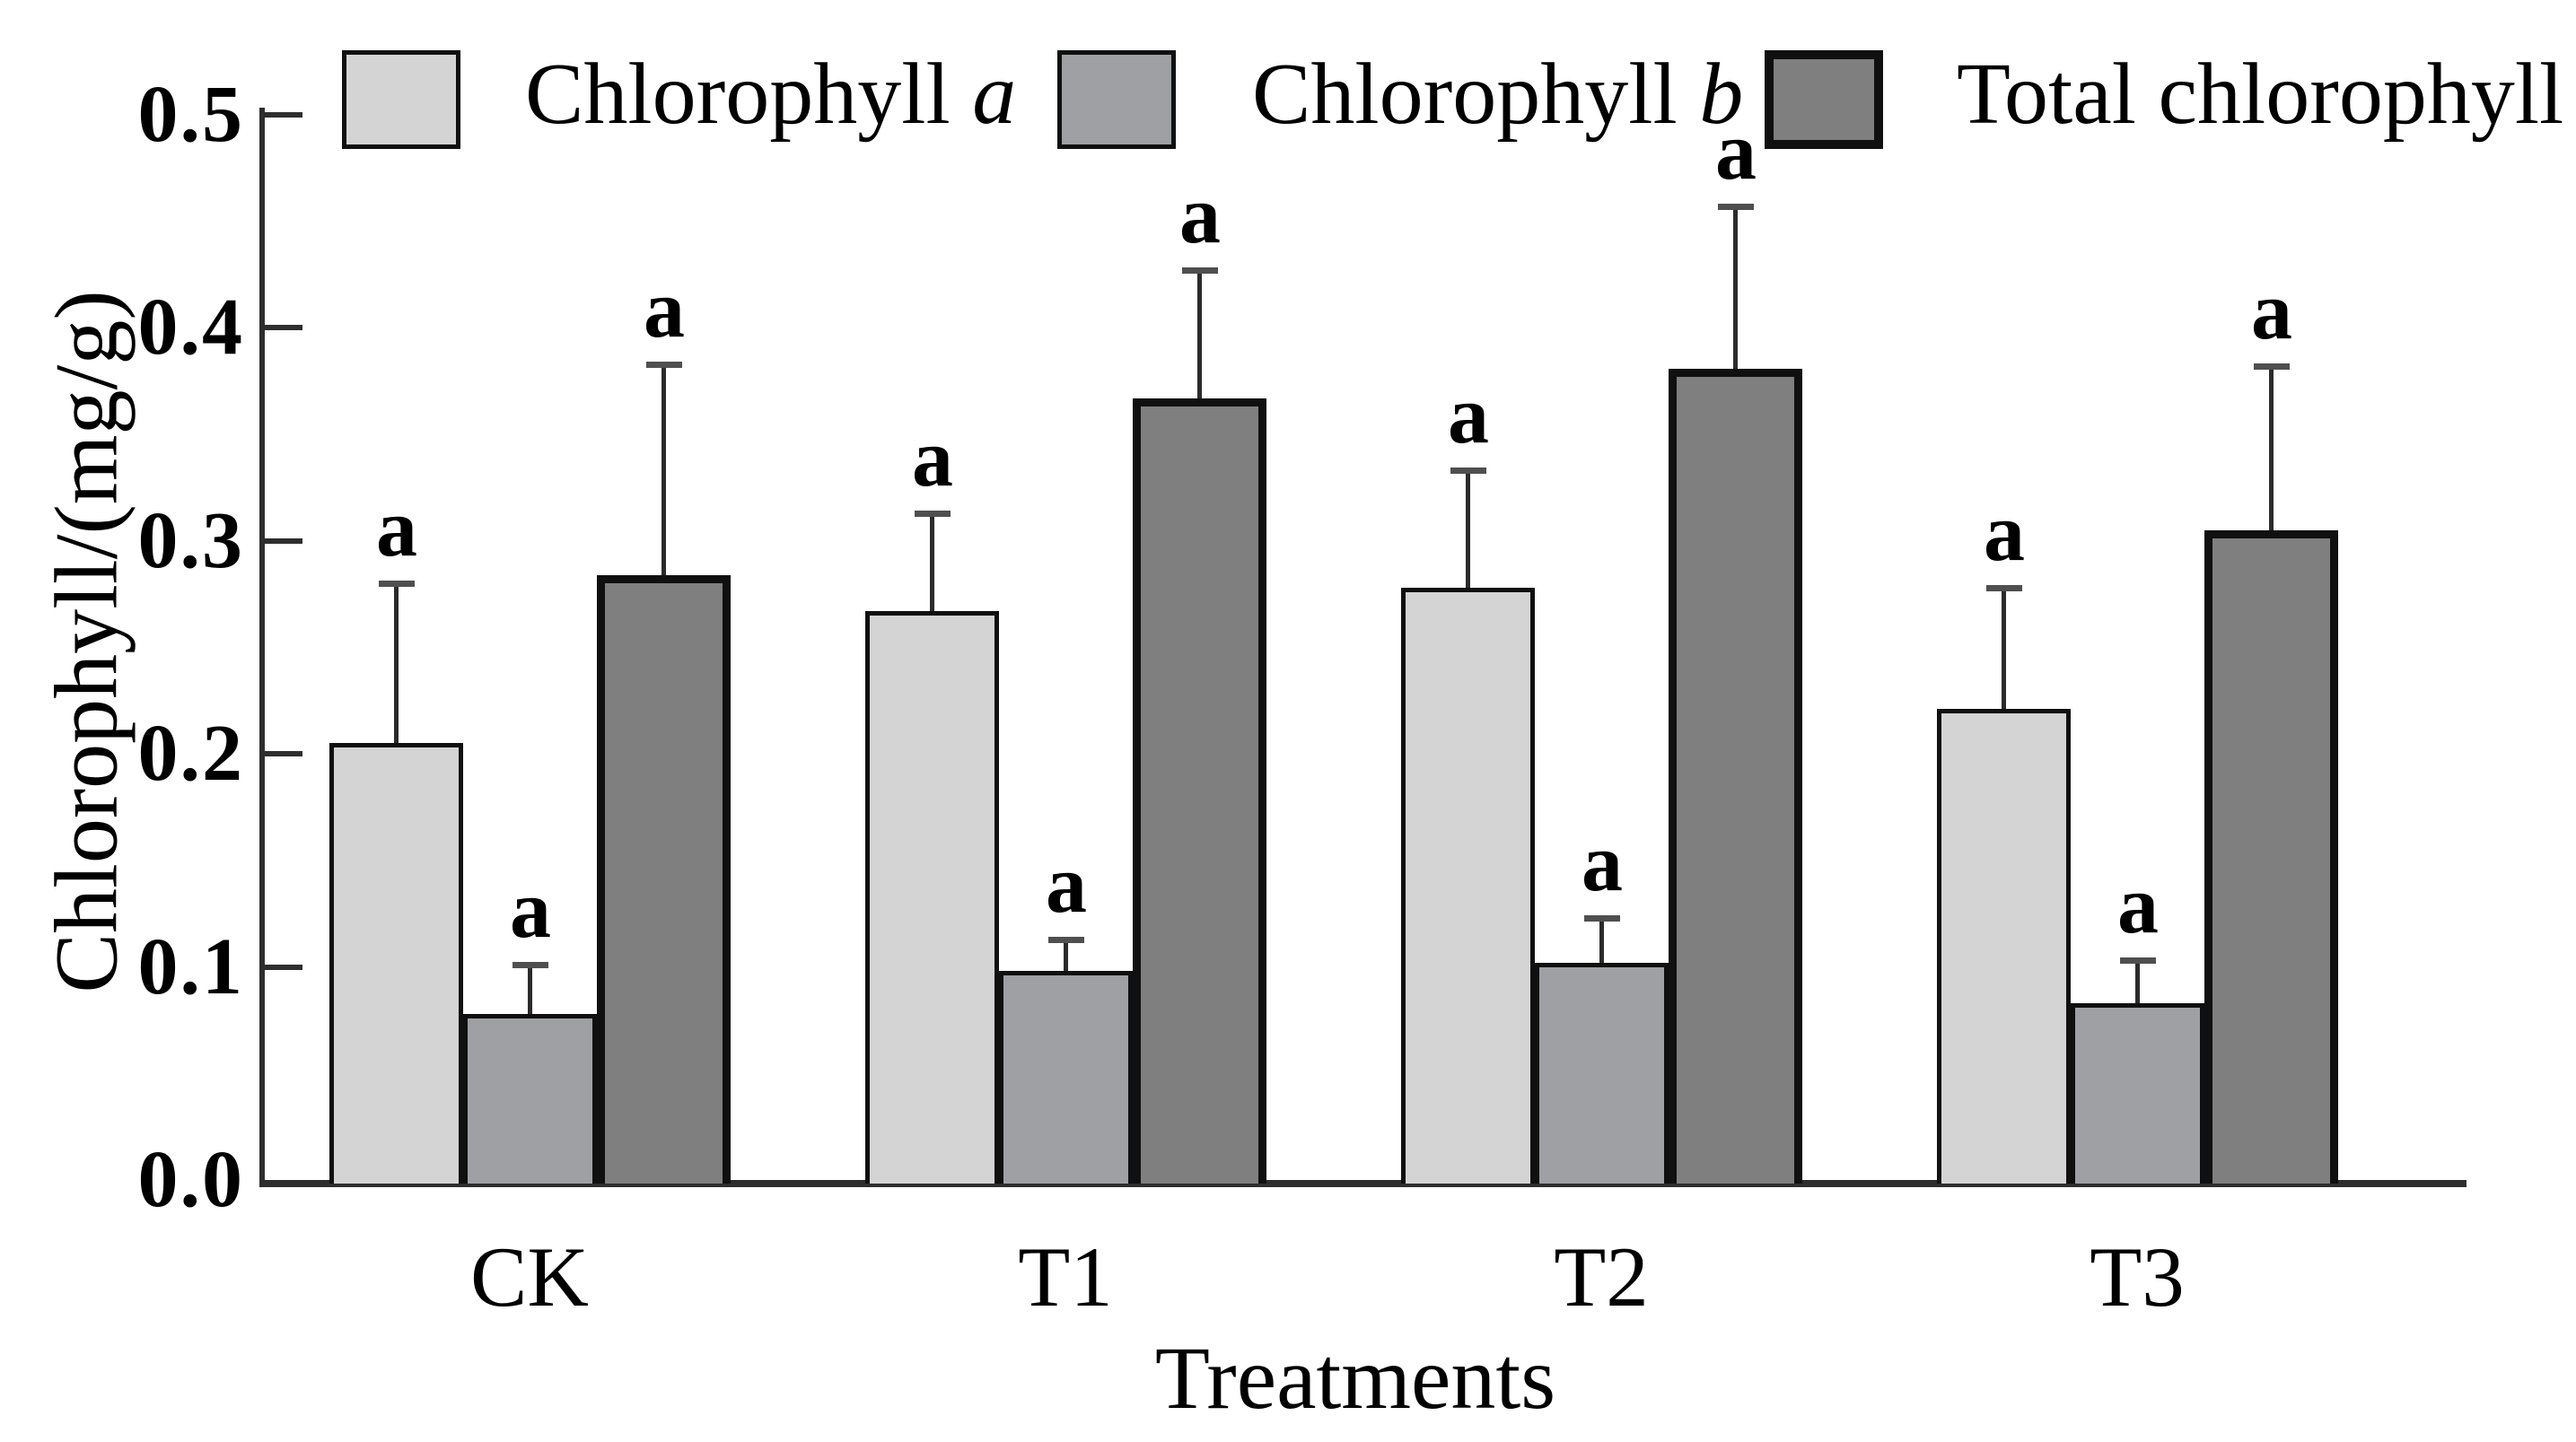  What do you see at coordinates (1468, 886) in the screenshot?
I see `bar-T2-series1` at bounding box center [1468, 886].